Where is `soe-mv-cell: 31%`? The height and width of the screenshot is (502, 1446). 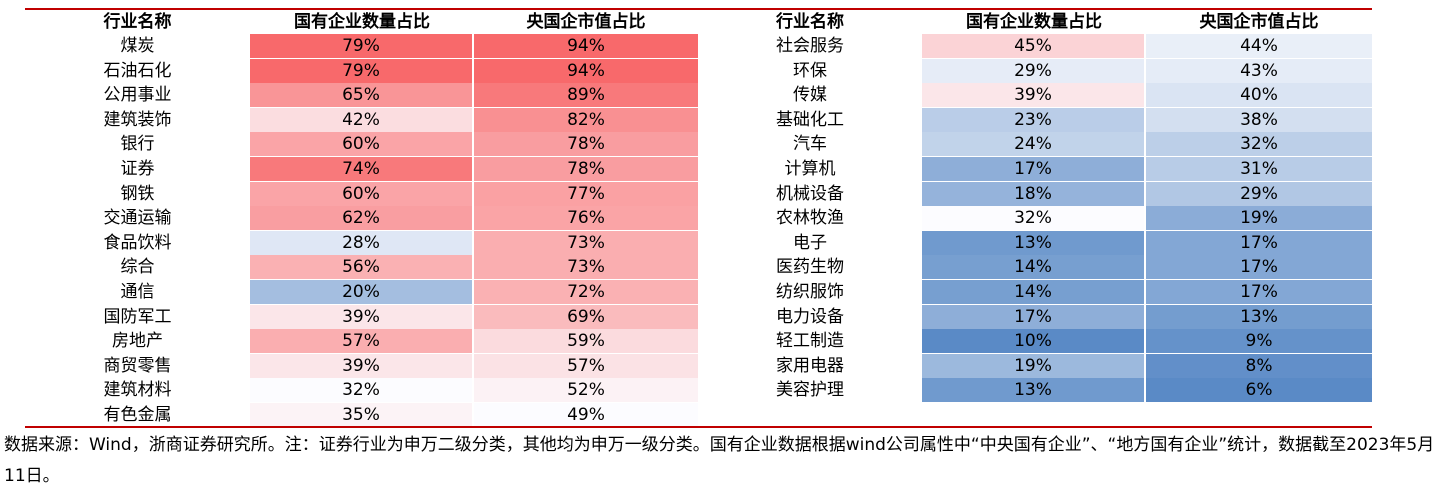 soe-mv-cell: 31% is located at coordinates (1259, 169).